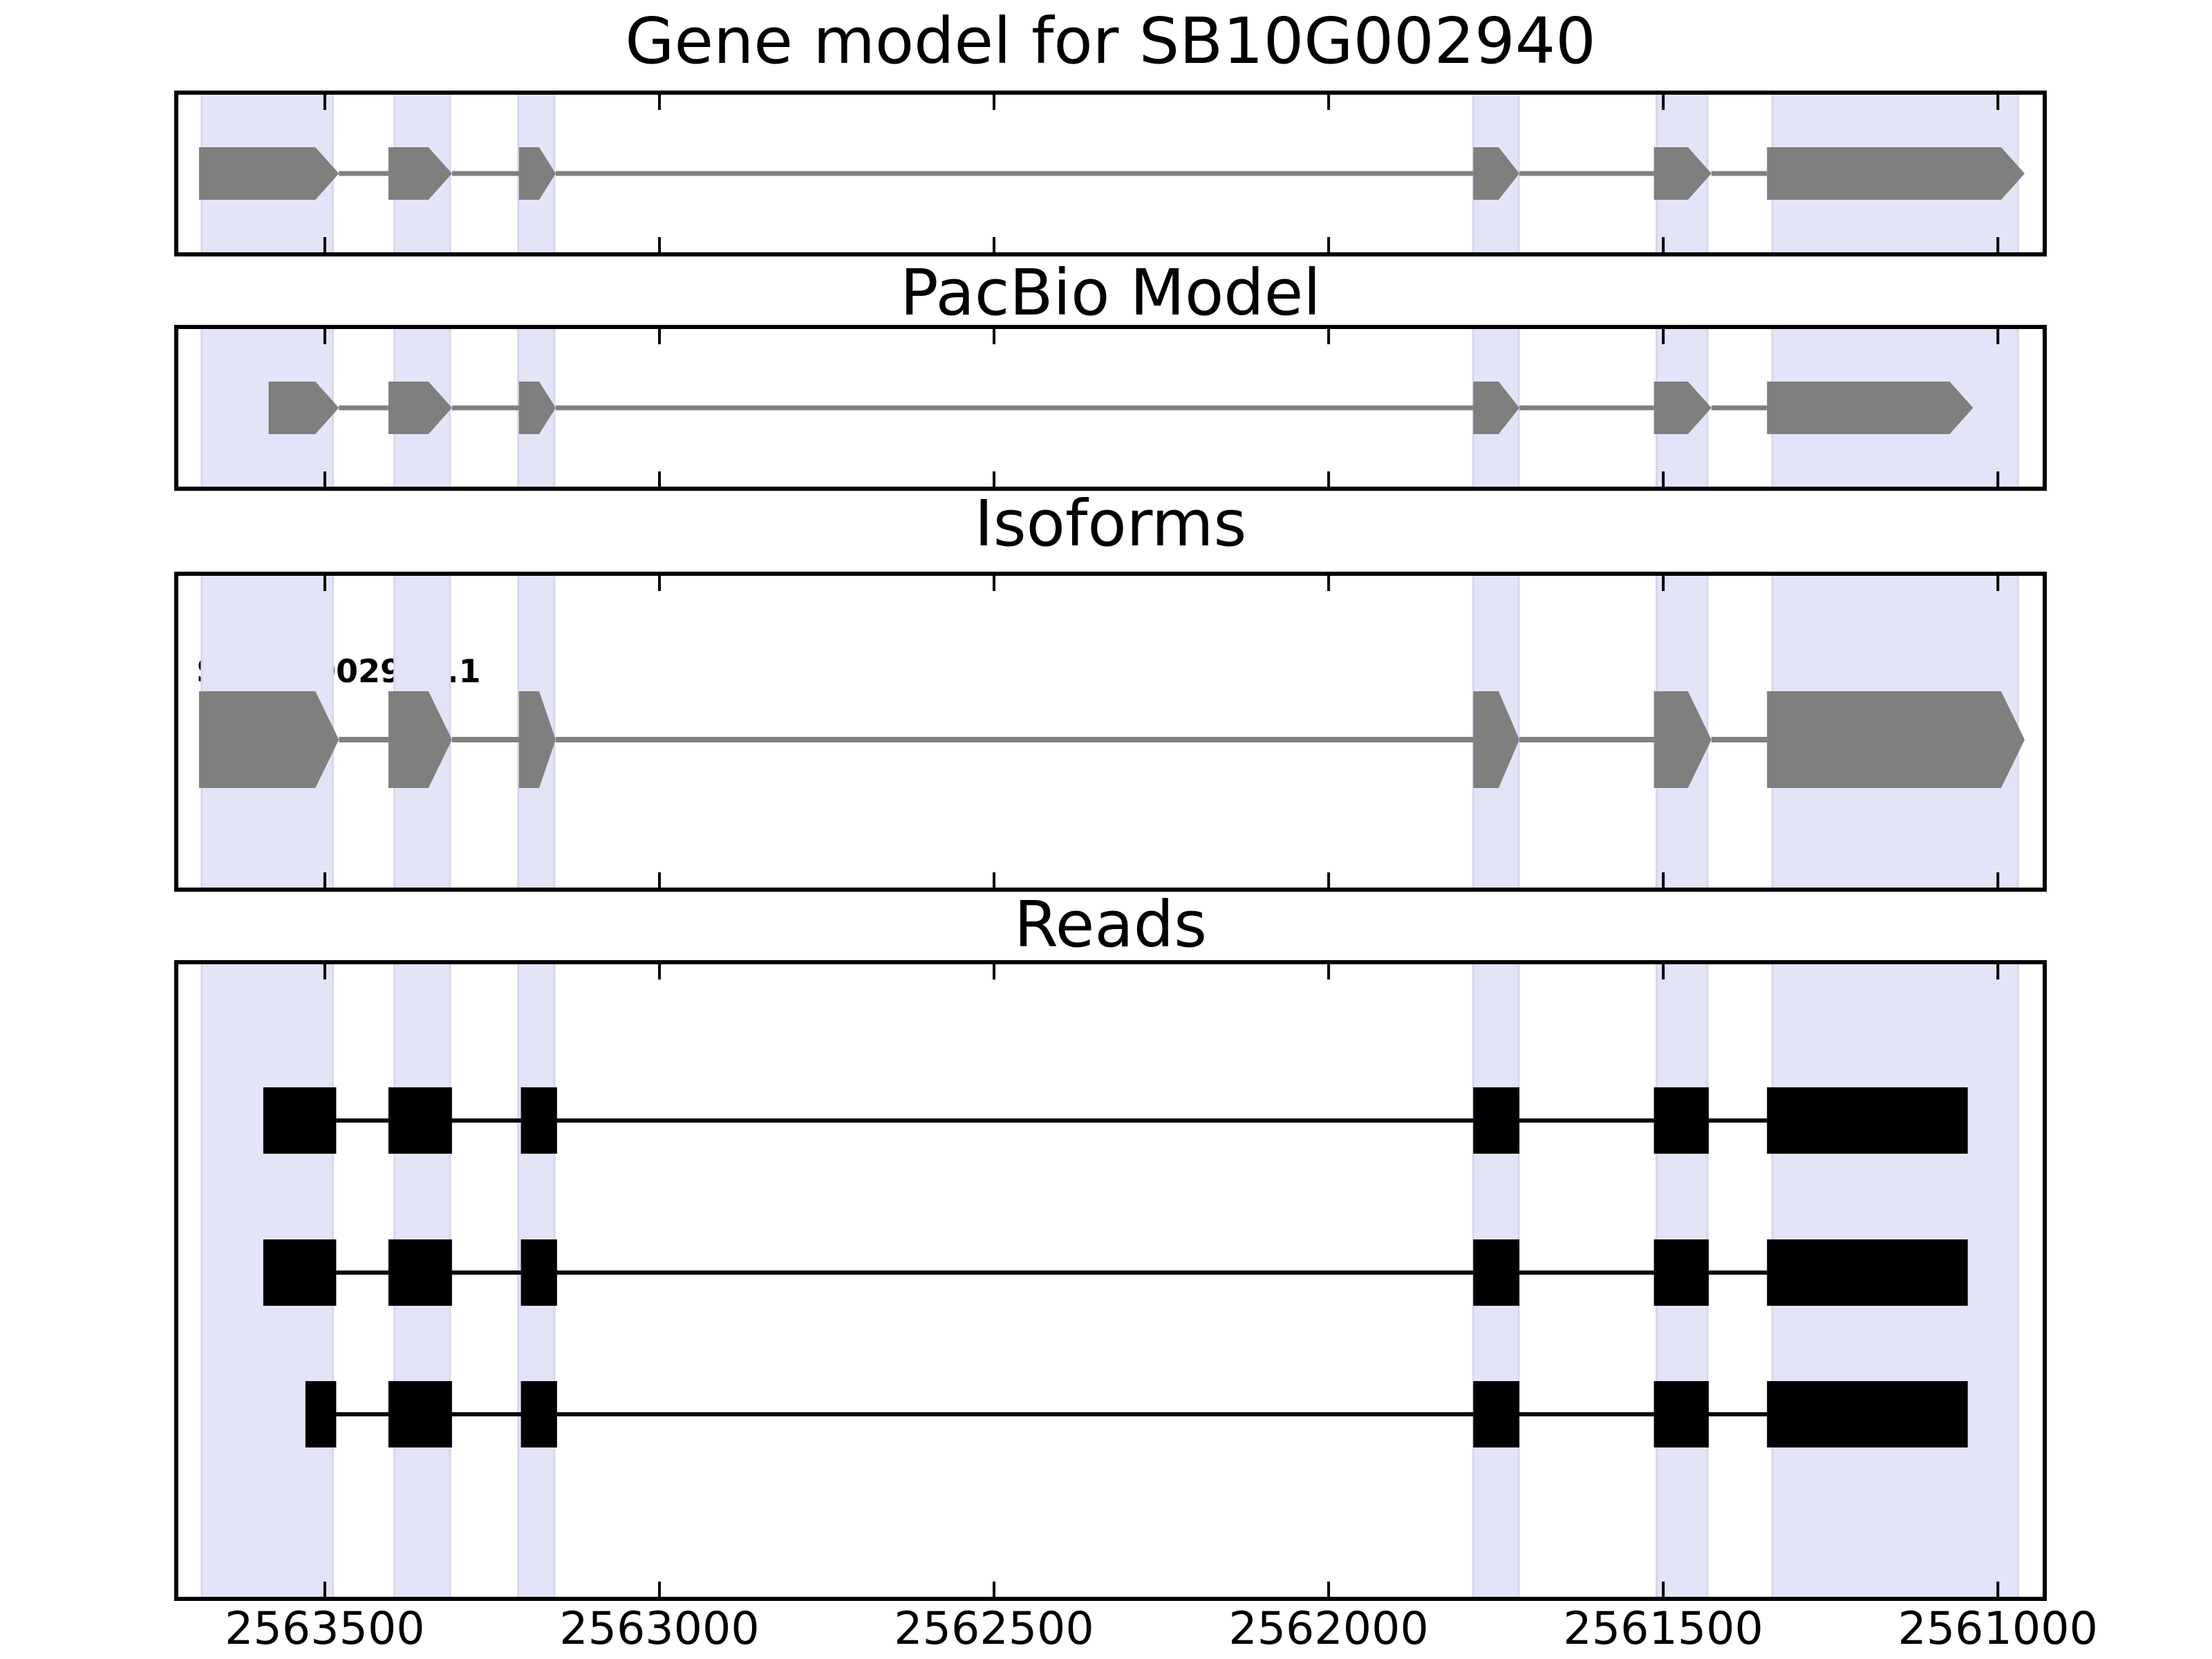 Image resolution: width=2212 pixels, height=1659 pixels. Describe the element at coordinates (1110, 524) in the screenshot. I see `track-title-isoforms: Isoforms` at that location.